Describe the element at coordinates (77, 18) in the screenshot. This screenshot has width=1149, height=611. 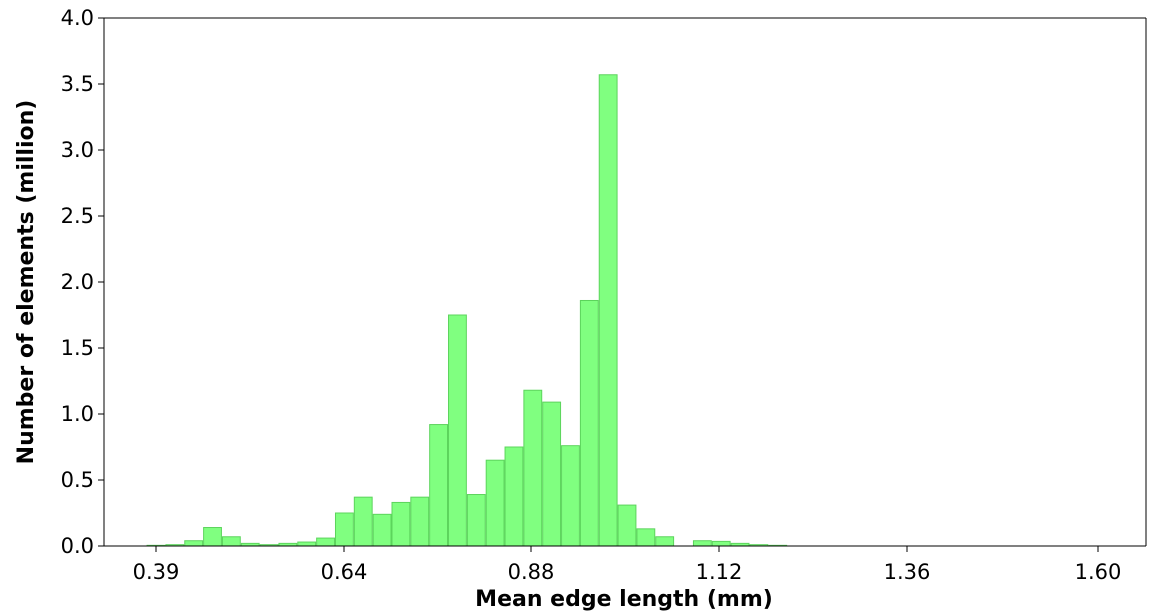
I see `y-tick-label: 4.0` at that location.